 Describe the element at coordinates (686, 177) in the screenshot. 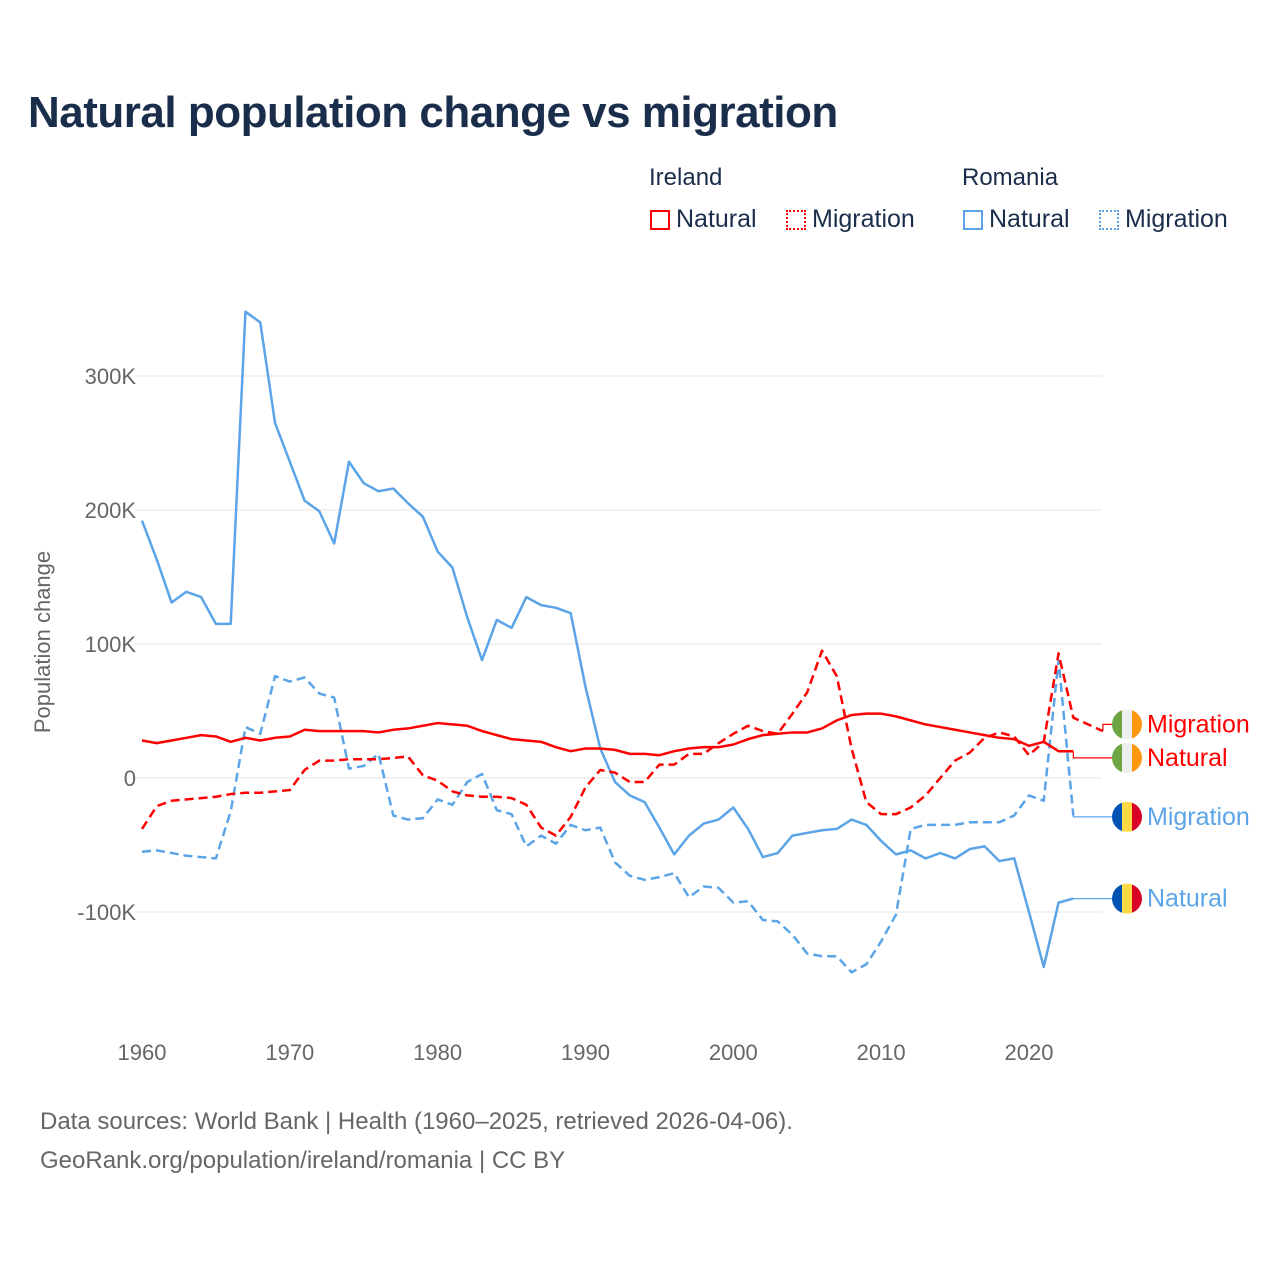

I see `legend-group-ireland: Ireland` at that location.